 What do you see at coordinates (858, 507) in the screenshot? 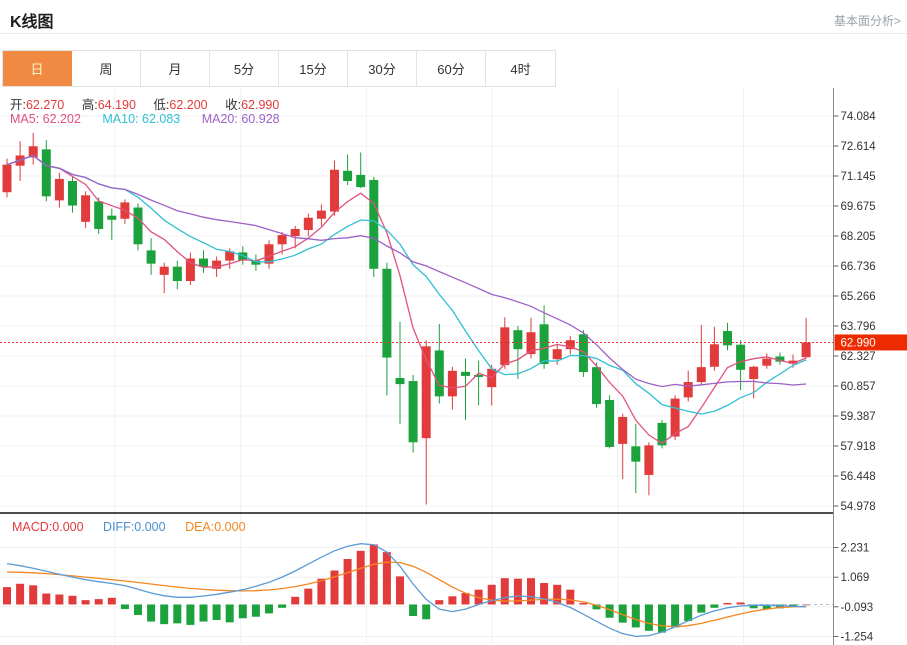
I see `price-tick-label: 54.978` at bounding box center [858, 507].